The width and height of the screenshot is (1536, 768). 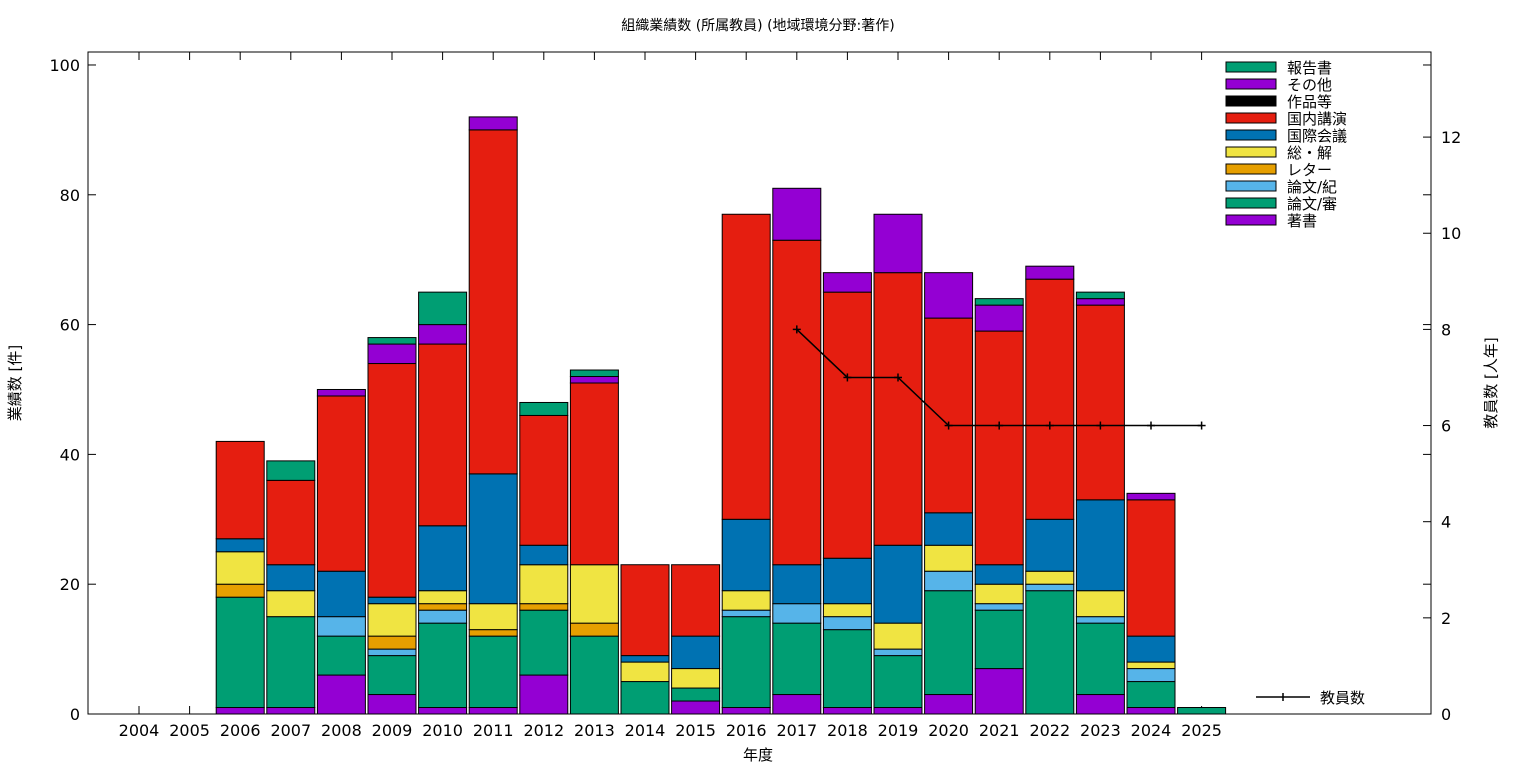 I want to click on x-axis-label: 年度, so click(x=758, y=755).